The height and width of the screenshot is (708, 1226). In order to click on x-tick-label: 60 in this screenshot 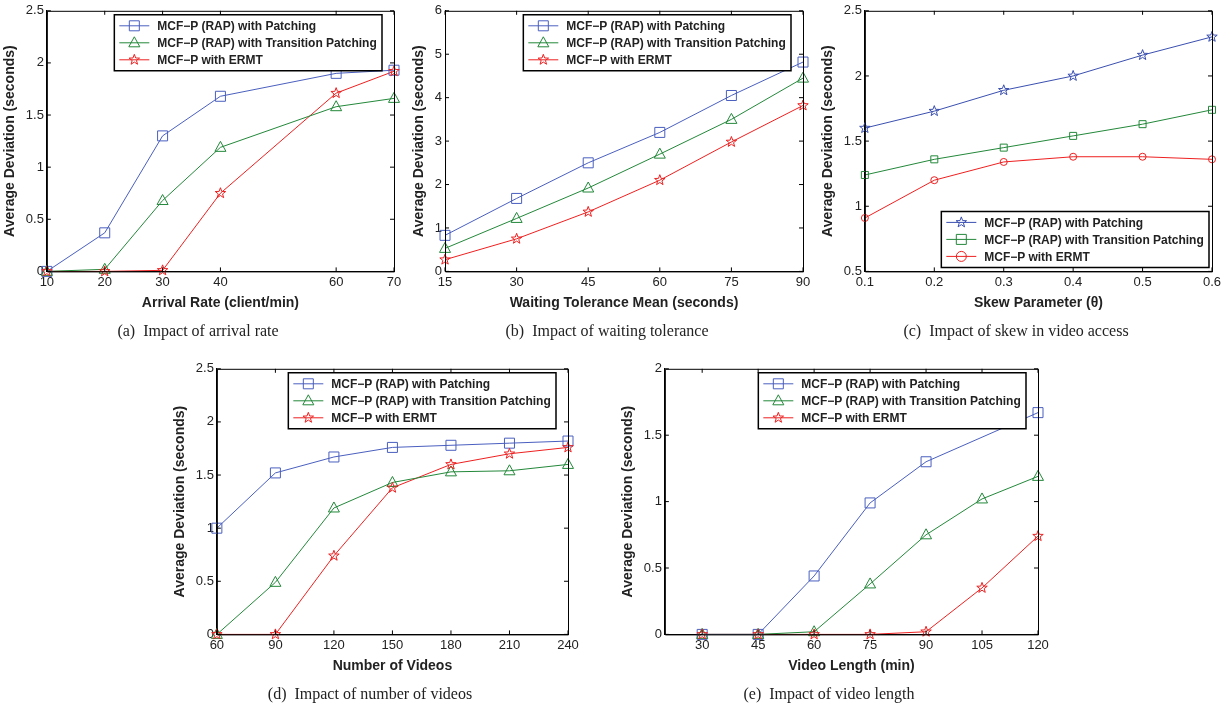, I will do `click(660, 281)`.